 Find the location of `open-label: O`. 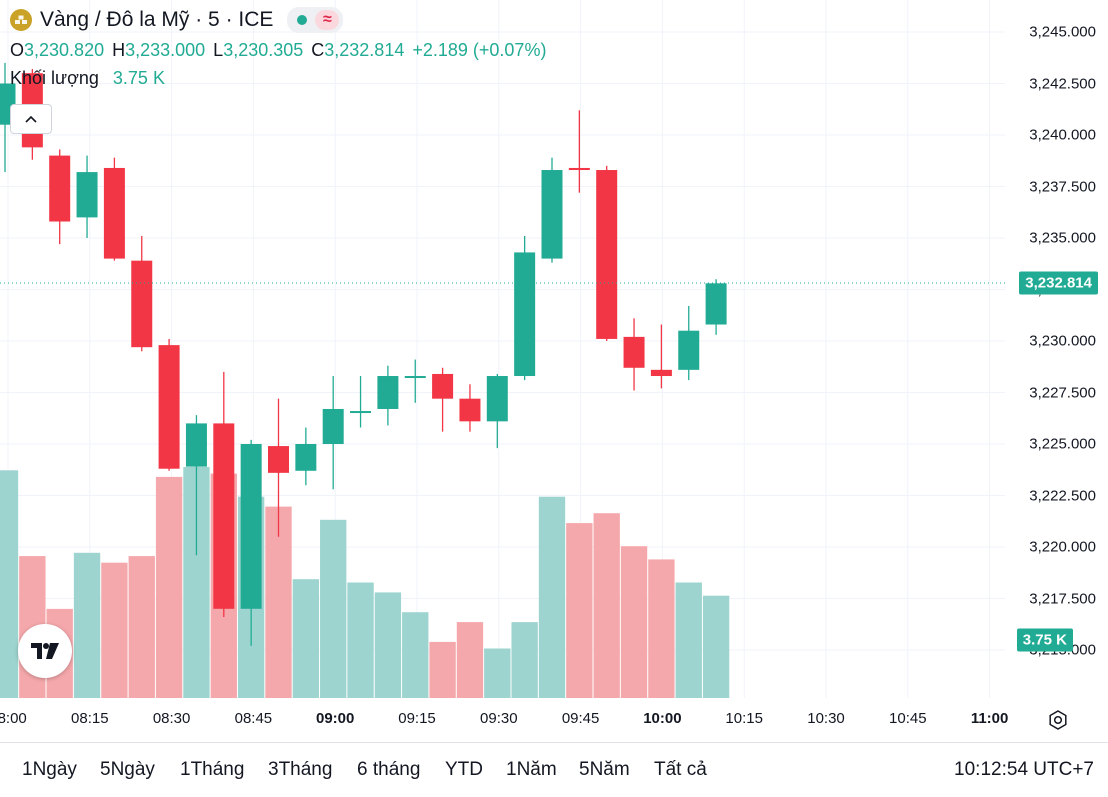

open-label: O is located at coordinates (17, 49).